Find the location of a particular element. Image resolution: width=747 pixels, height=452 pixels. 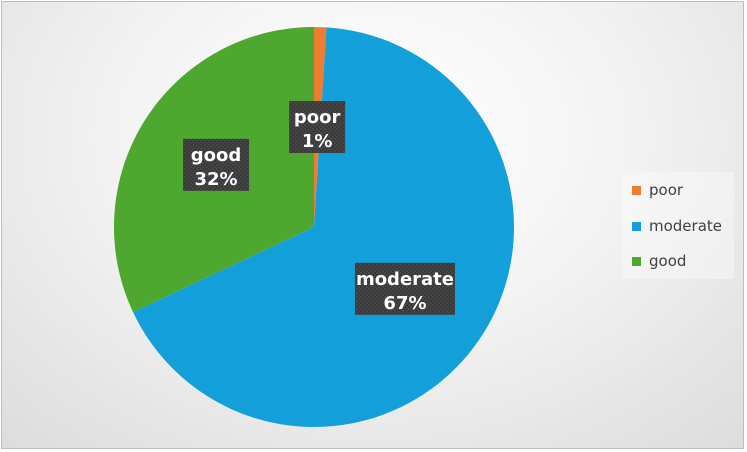

legend: poor moderate good is located at coordinates (678, 225).